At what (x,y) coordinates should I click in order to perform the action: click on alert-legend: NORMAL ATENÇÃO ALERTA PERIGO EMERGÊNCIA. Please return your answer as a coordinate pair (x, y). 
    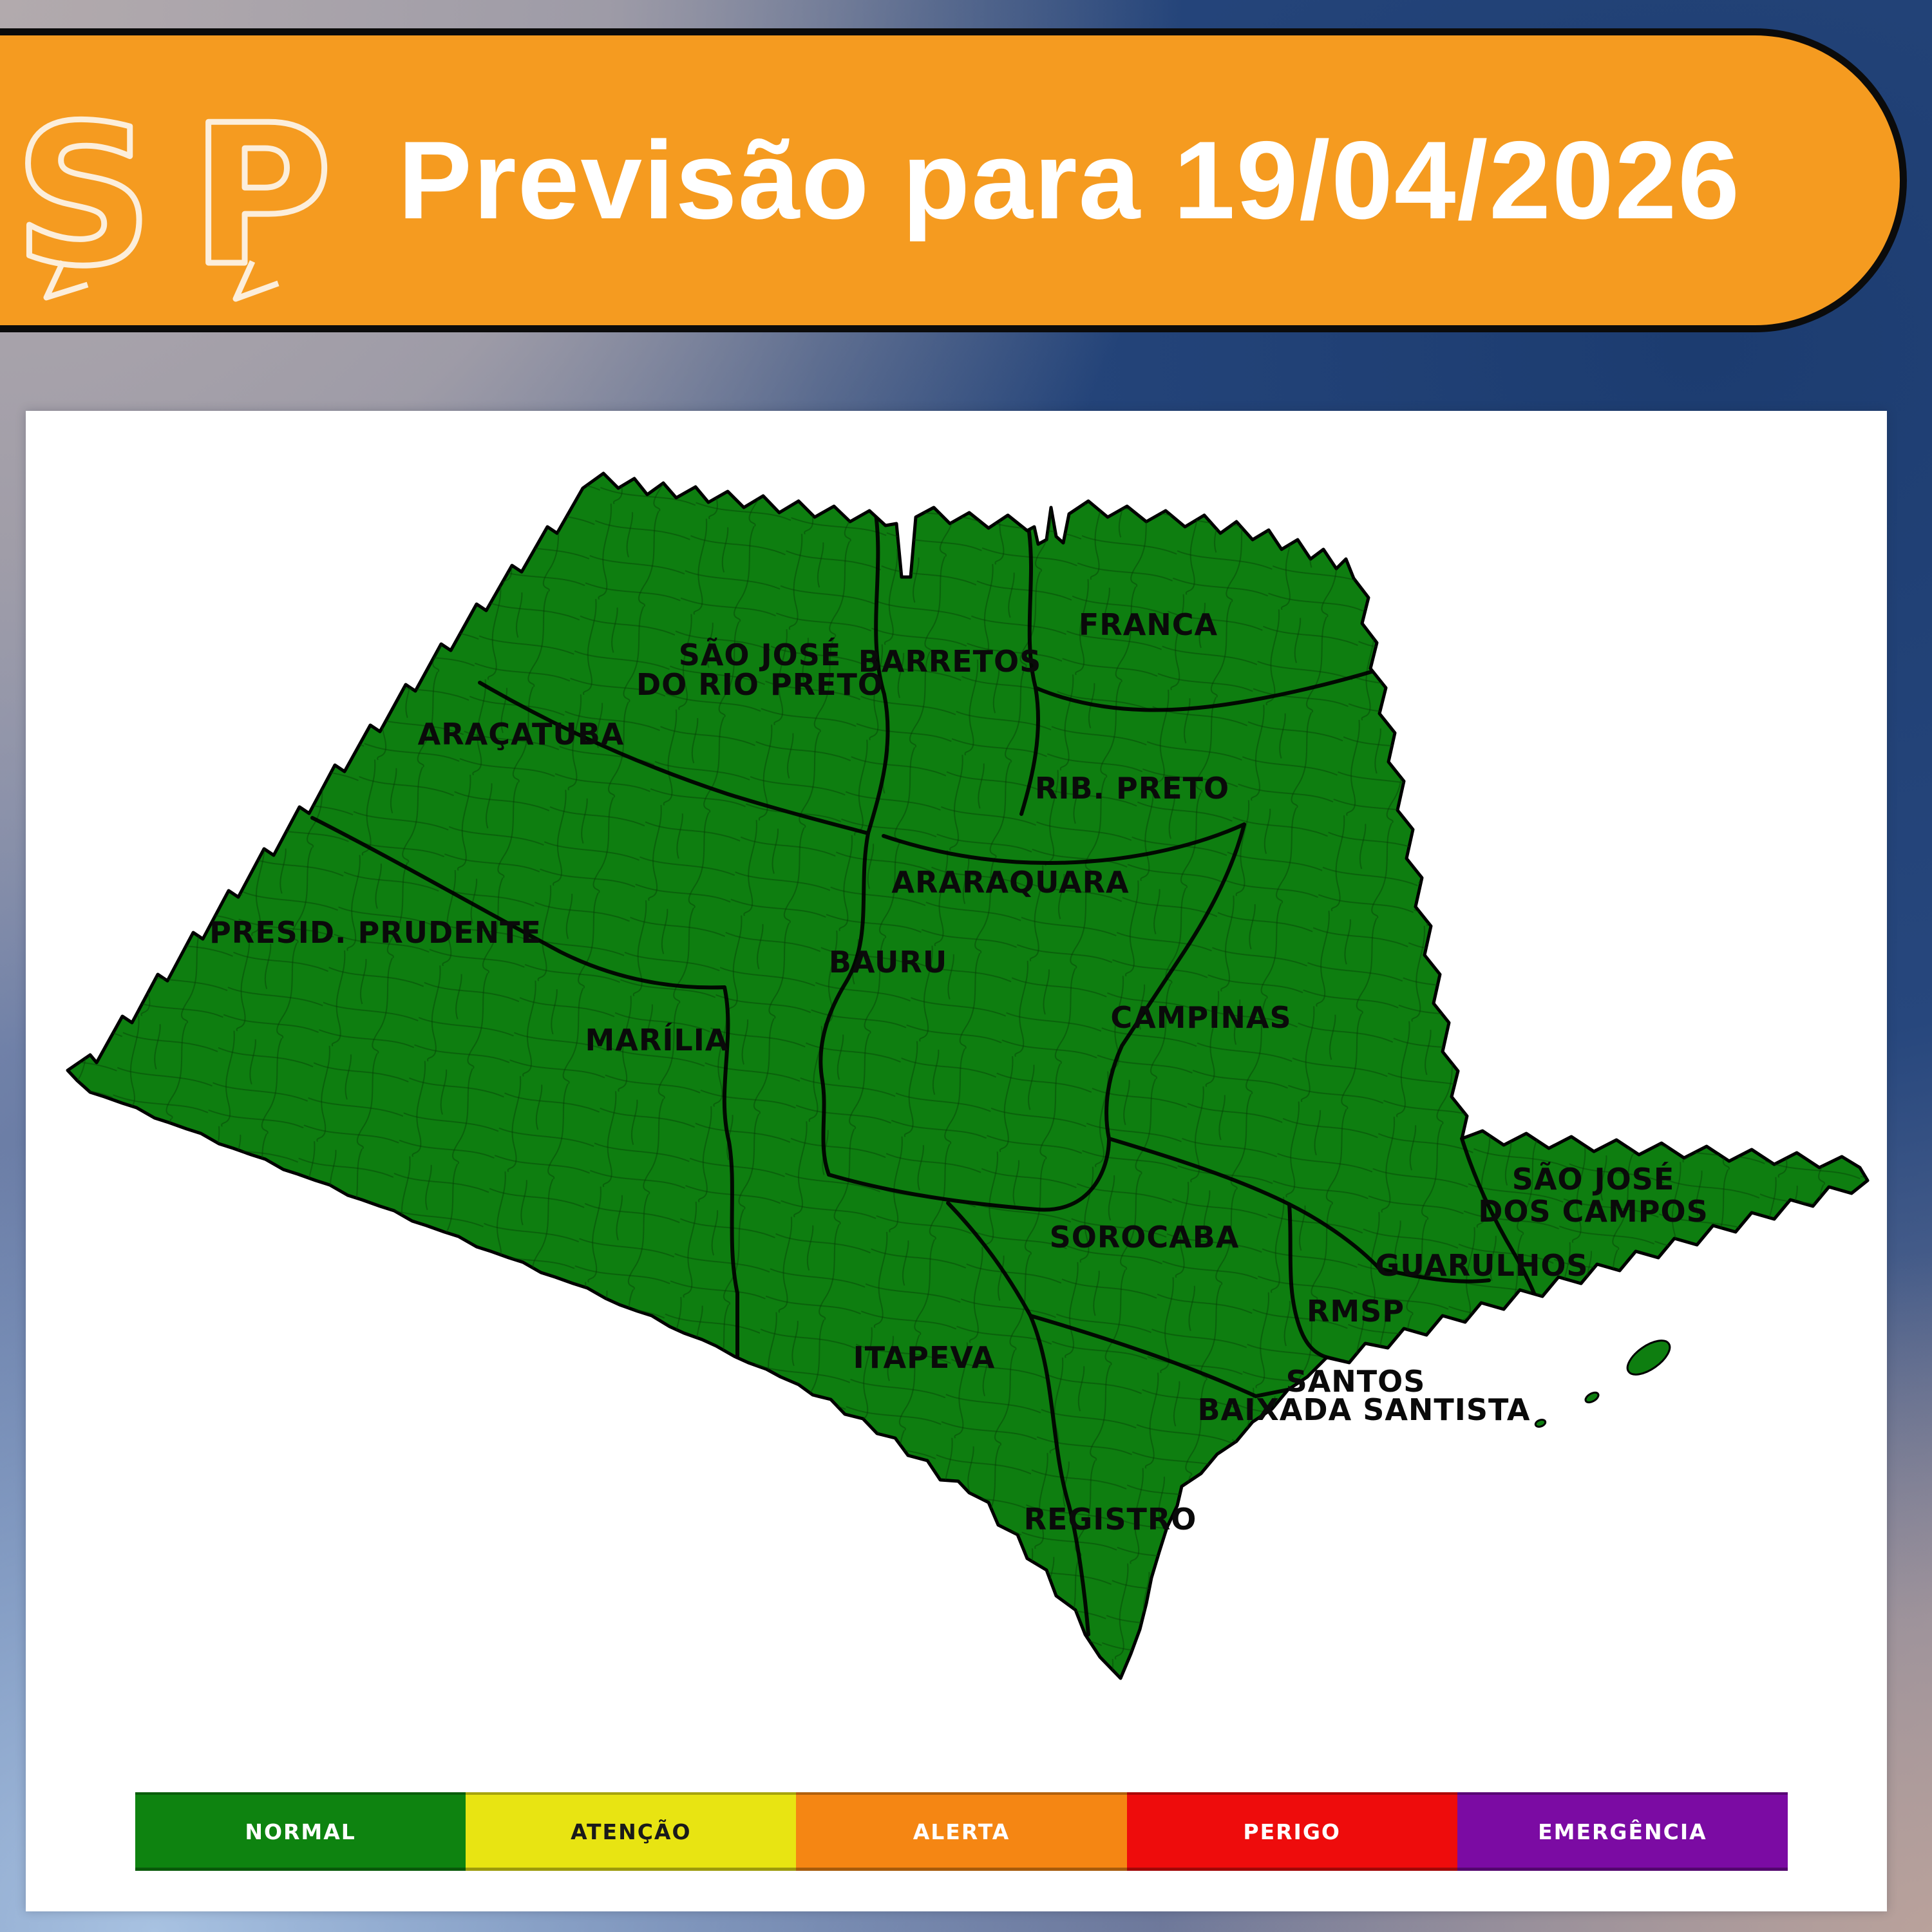
    Looking at the image, I should click on (962, 1832).